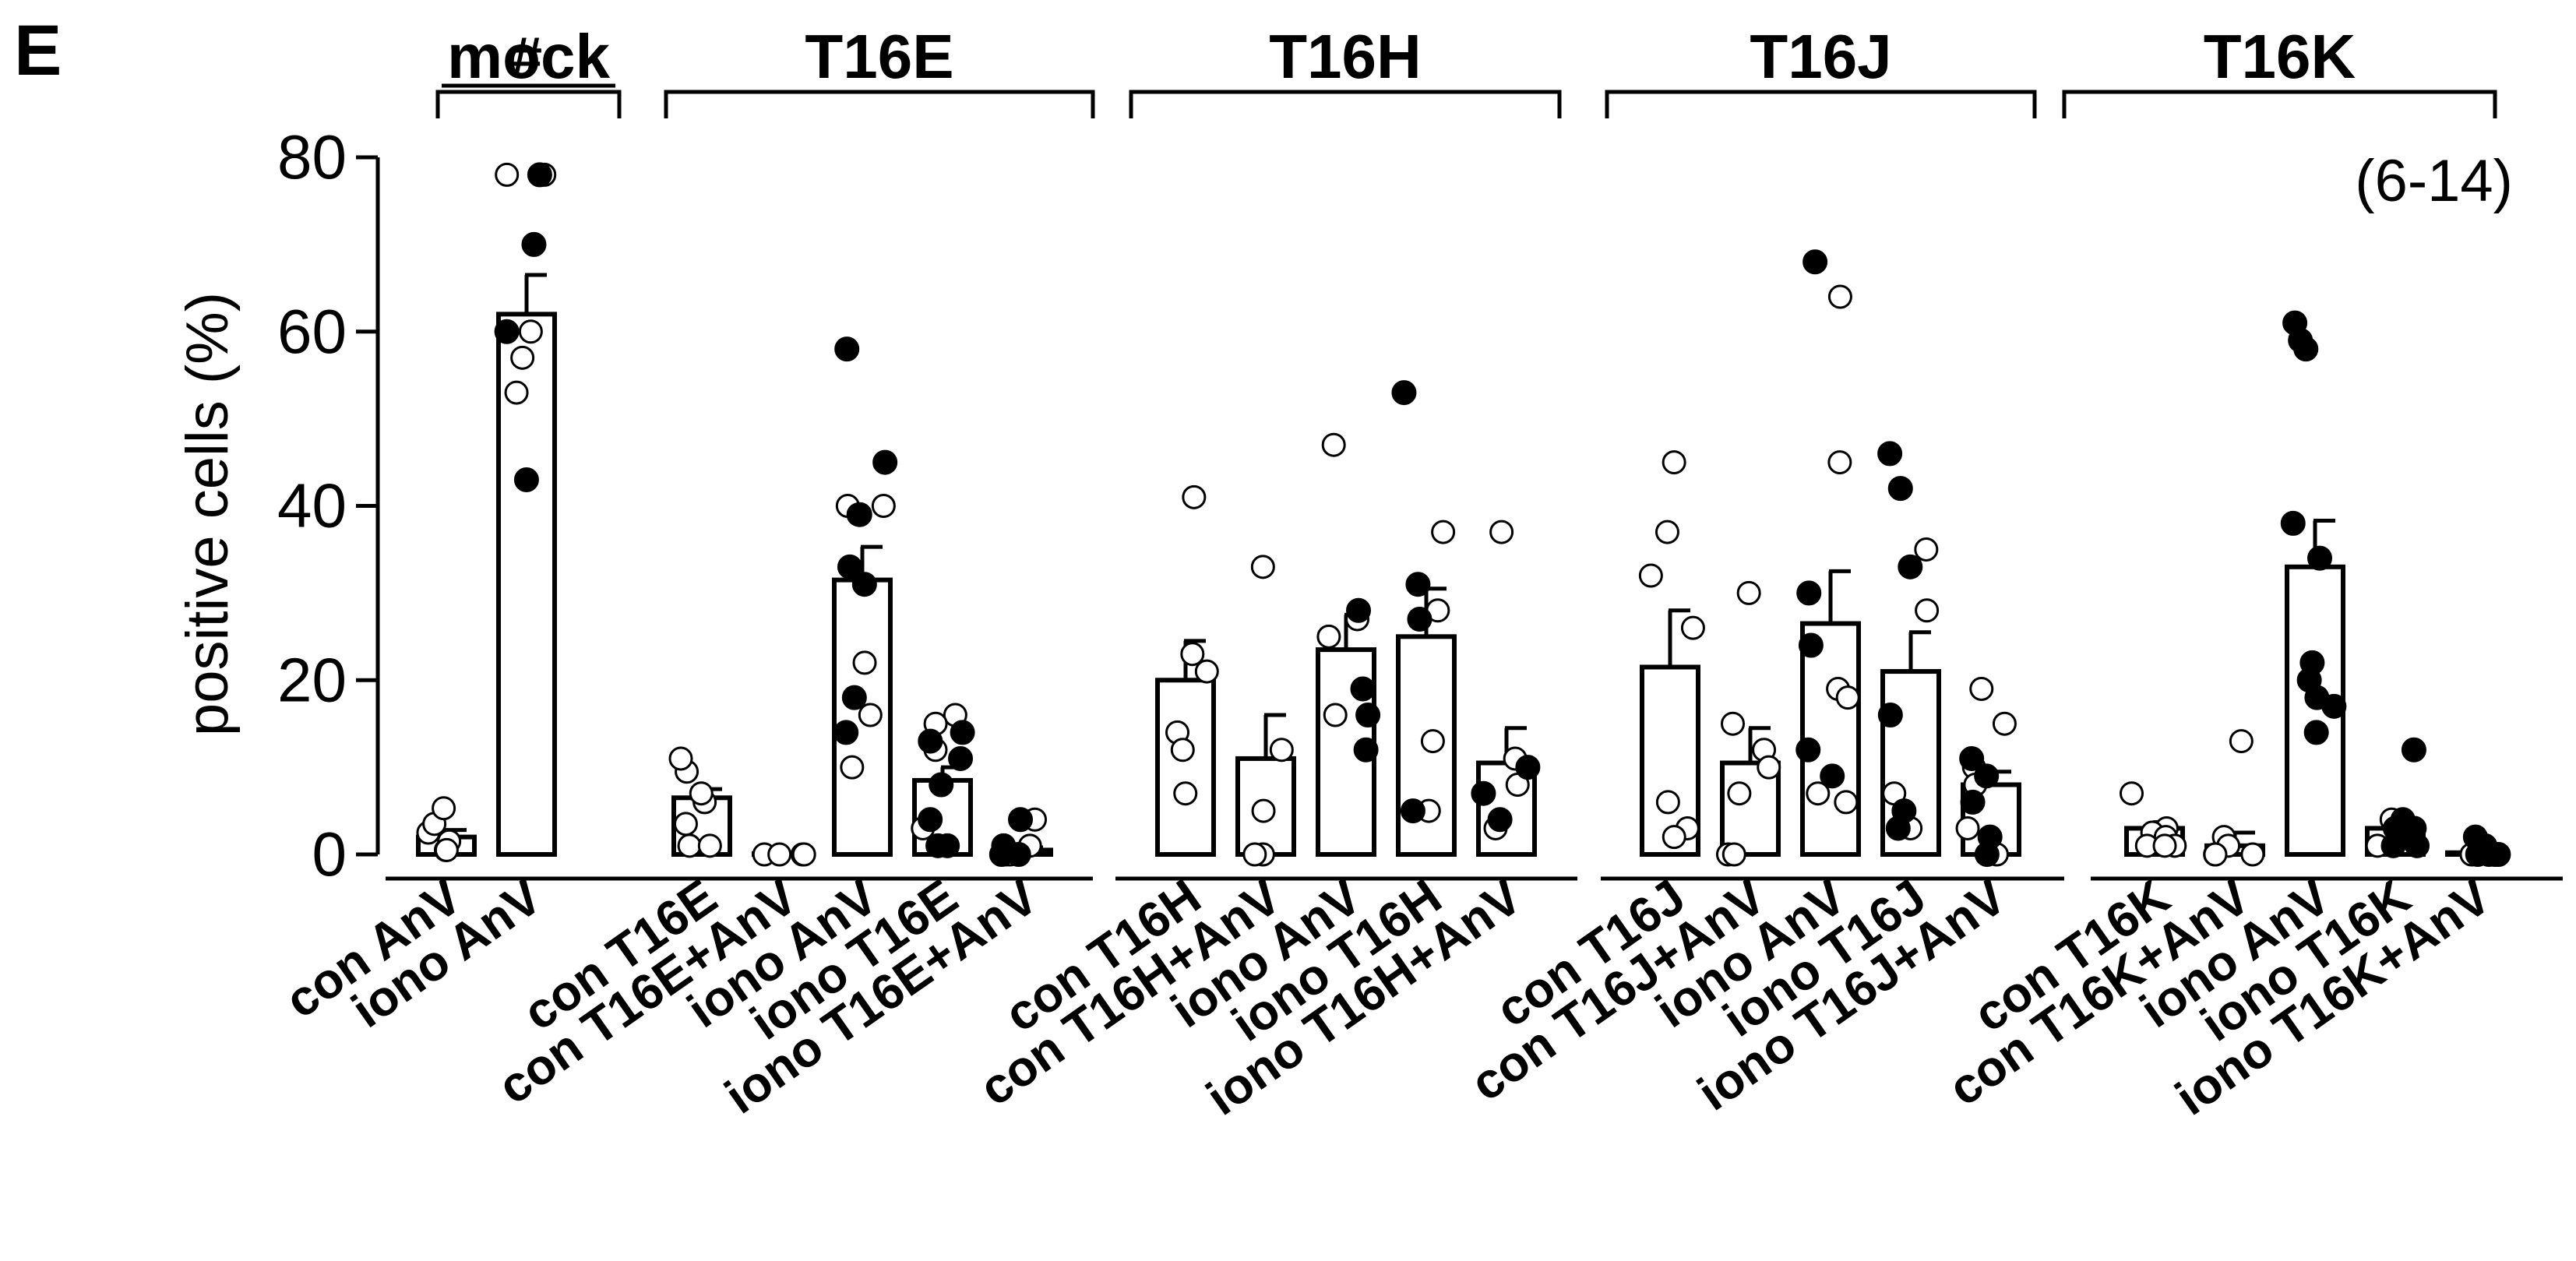 The height and width of the screenshot is (1261, 2576). What do you see at coordinates (38, 50) in the screenshot?
I see `panel-label: E` at bounding box center [38, 50].